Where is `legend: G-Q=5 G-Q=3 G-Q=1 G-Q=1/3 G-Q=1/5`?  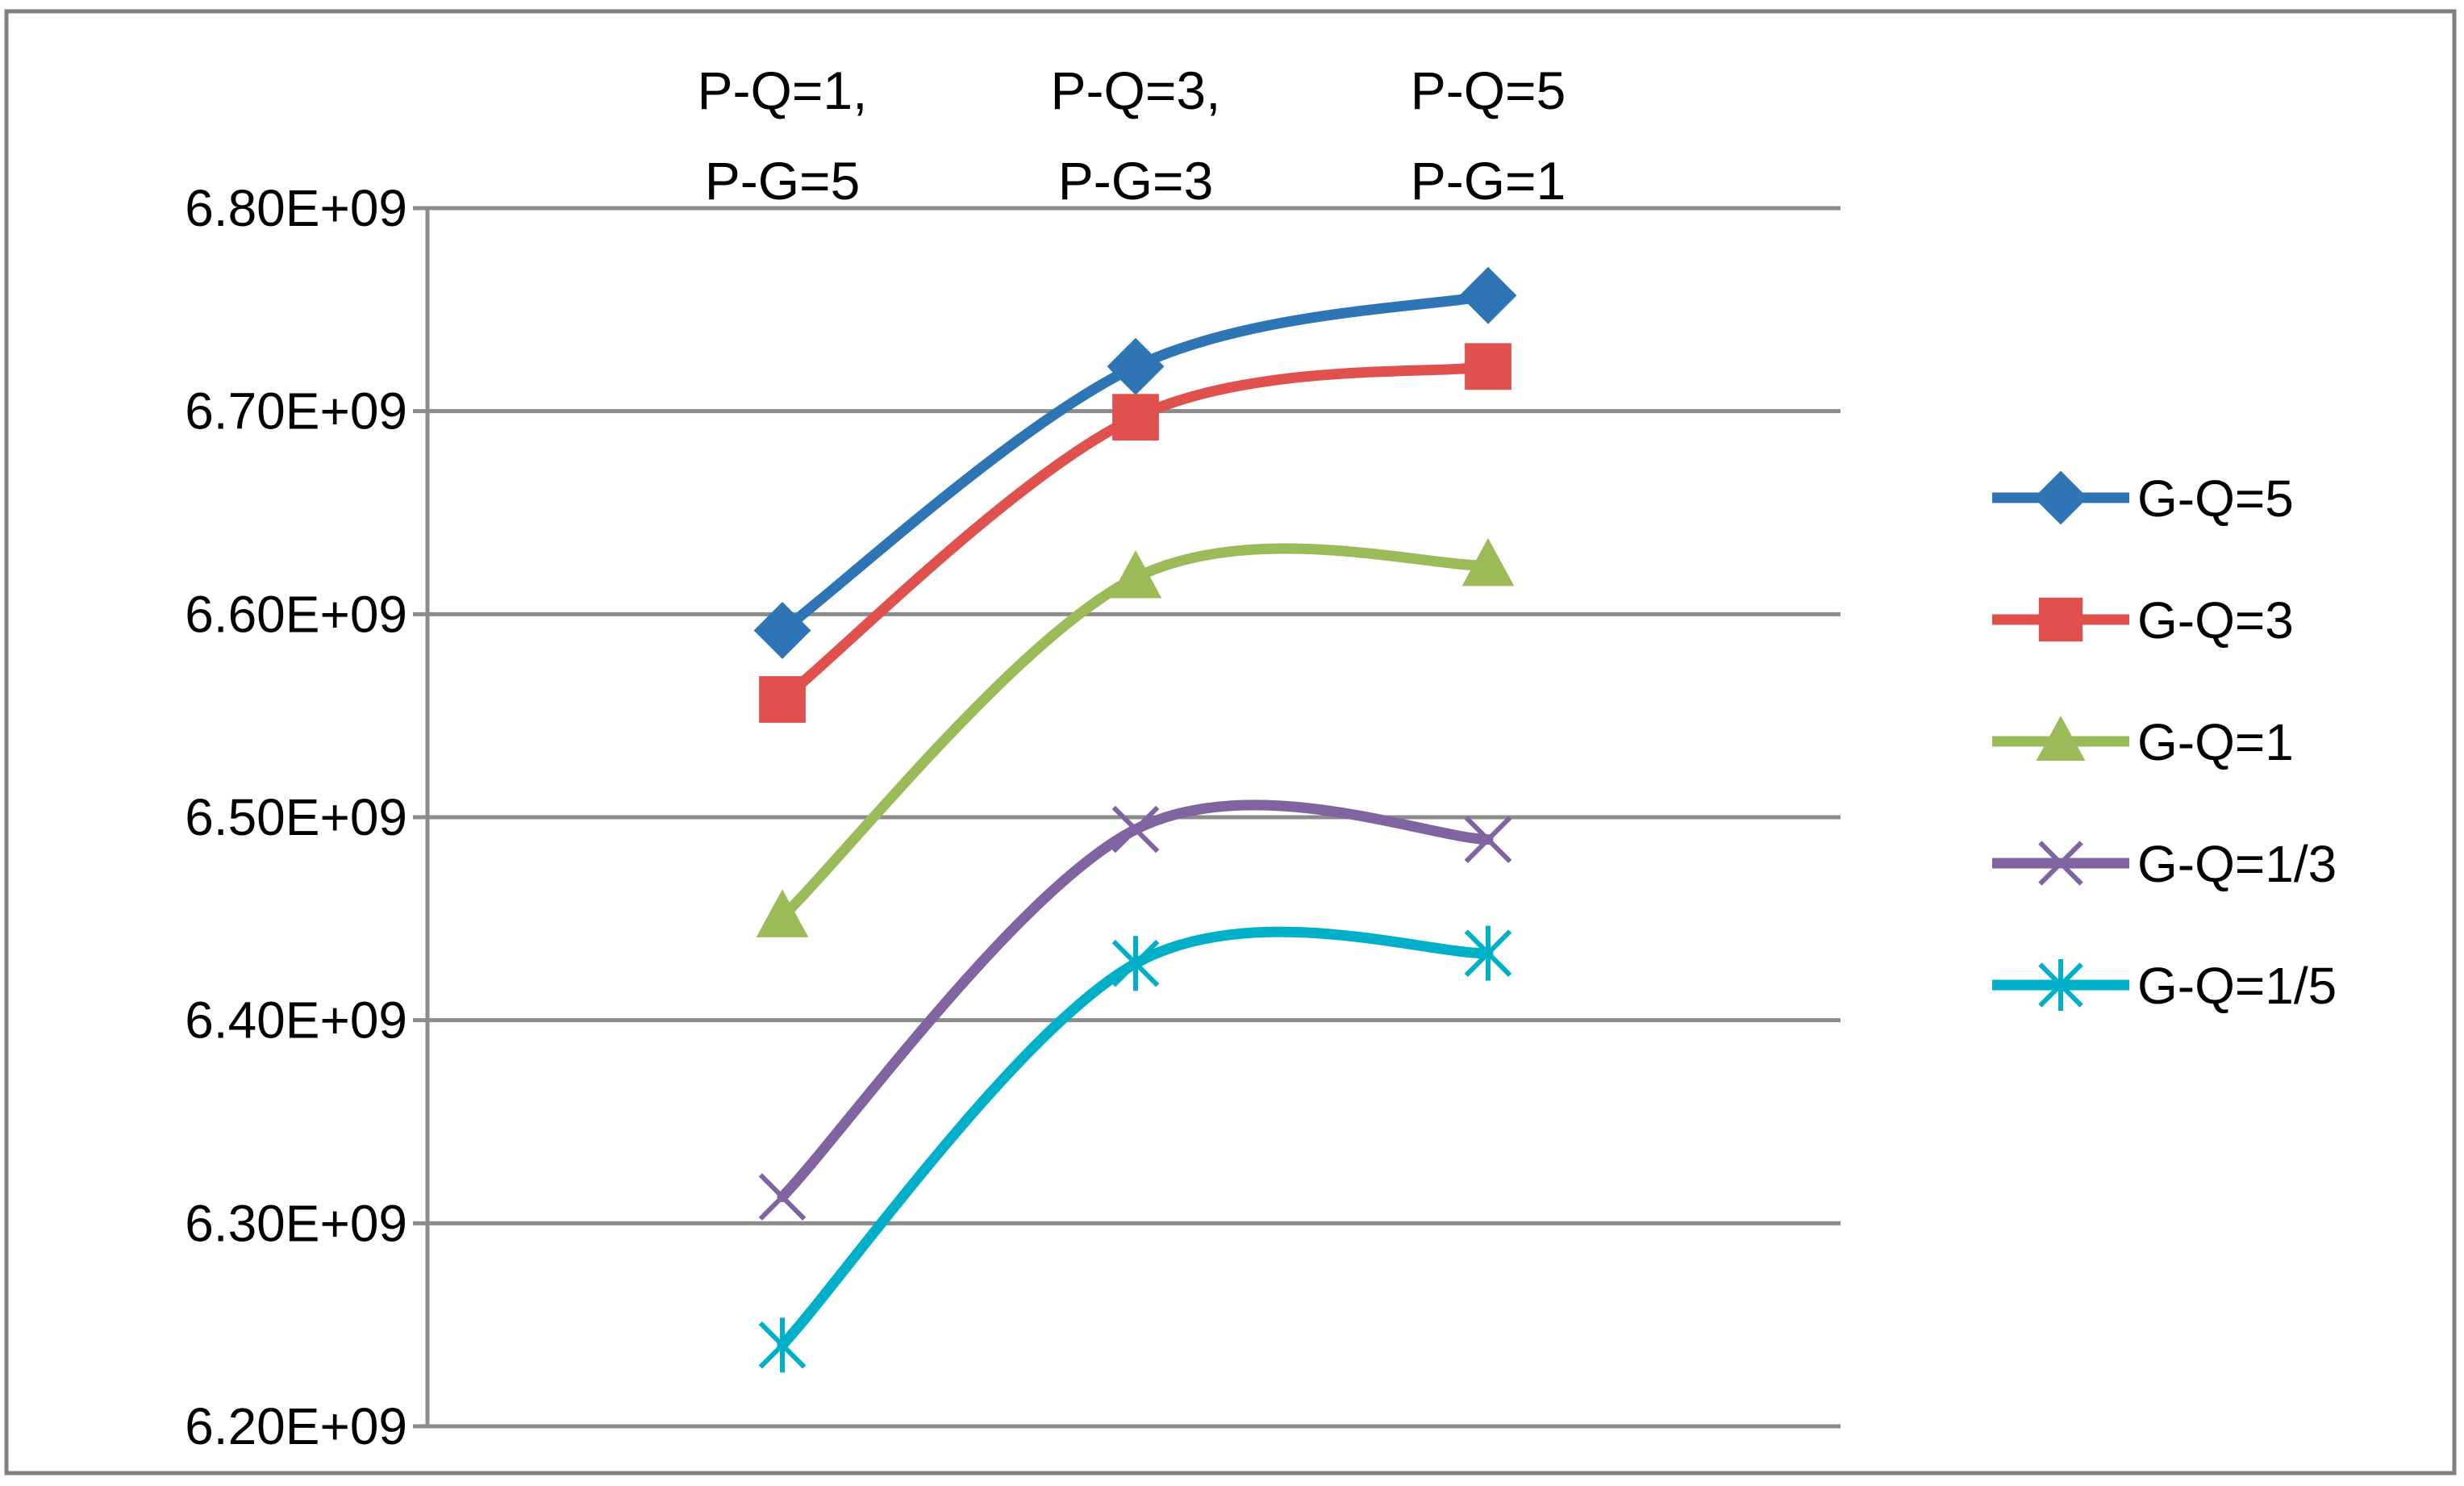 legend: G-Q=5 G-Q=3 G-Q=1 G-Q=1/3 G-Q=1/5 is located at coordinates (2164, 742).